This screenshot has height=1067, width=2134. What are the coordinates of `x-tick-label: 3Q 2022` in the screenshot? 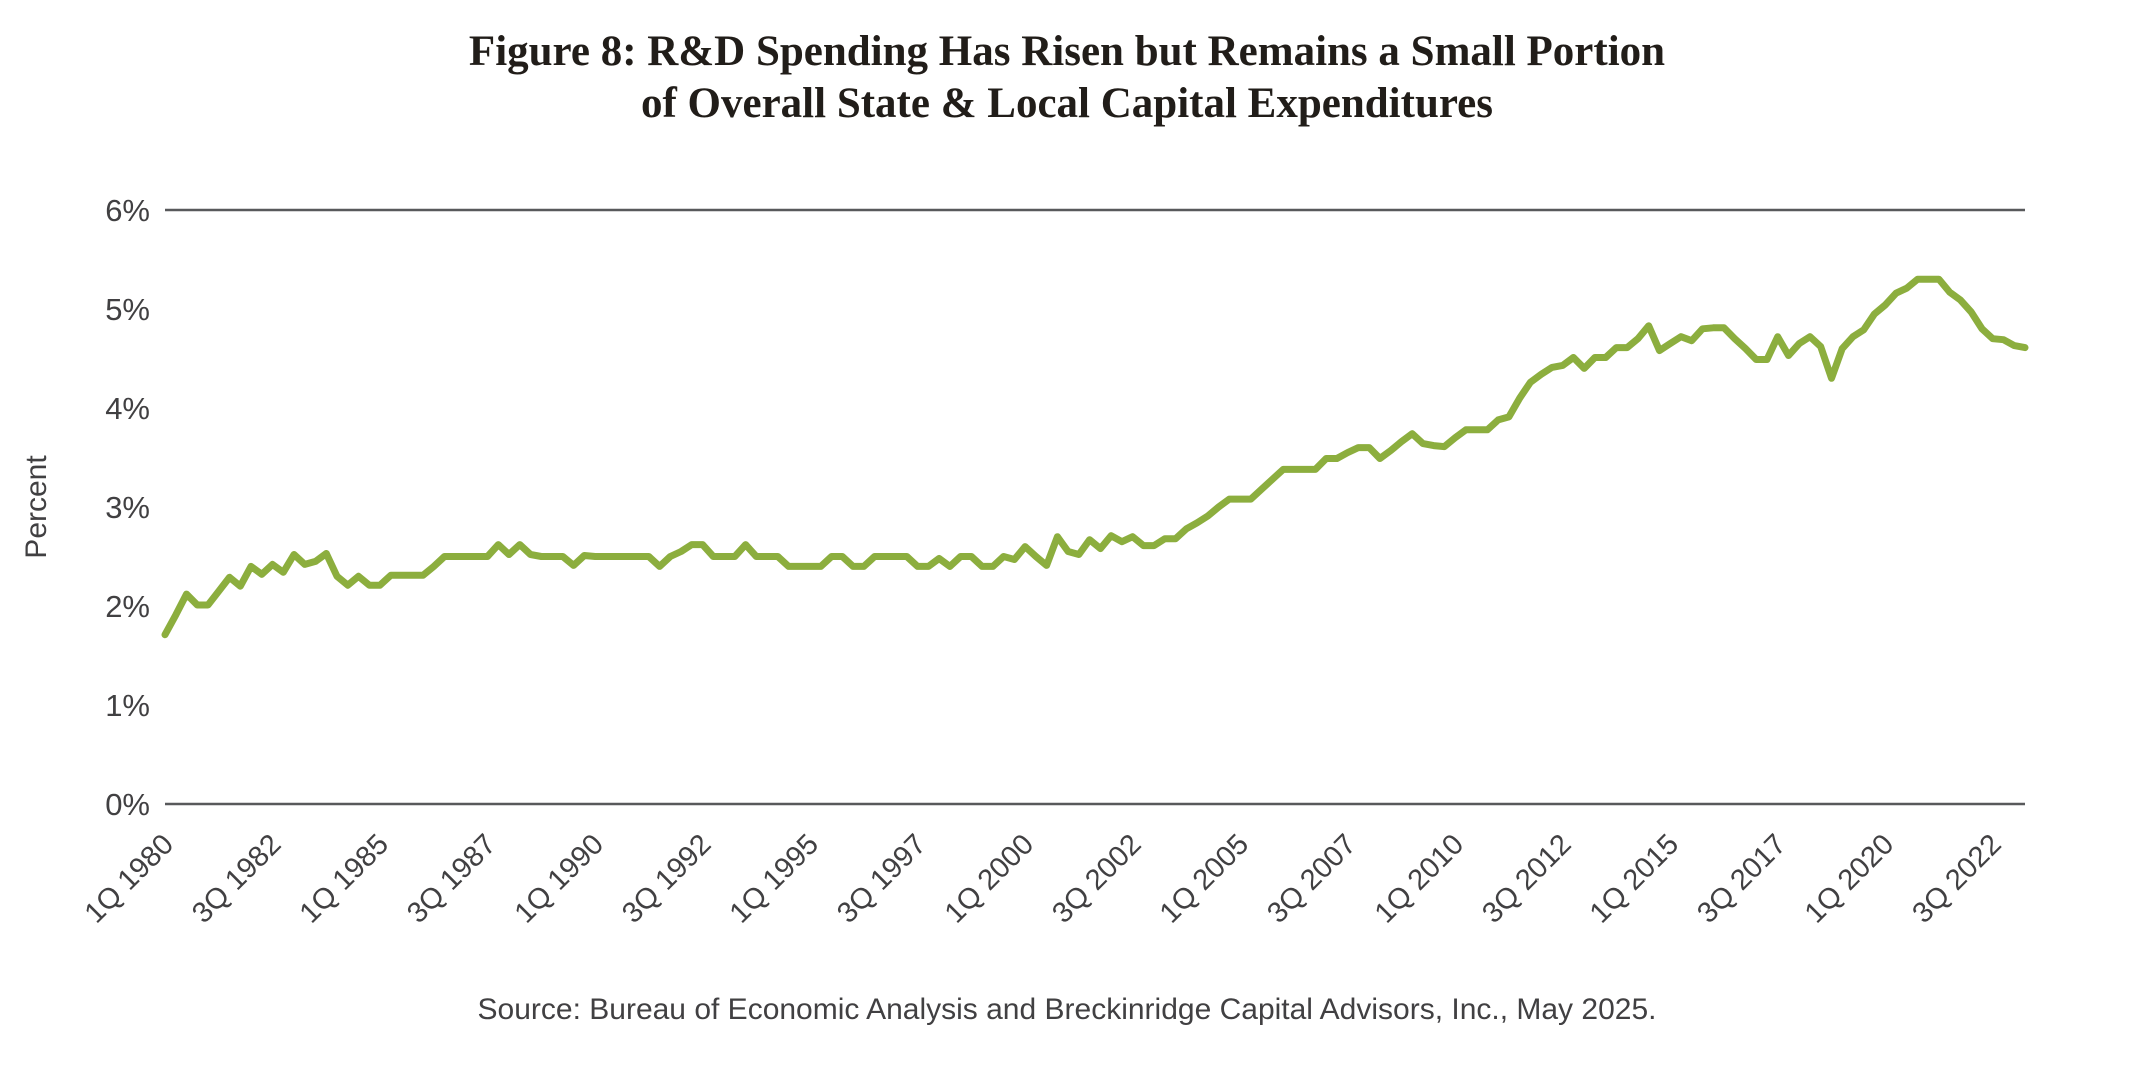 It's located at (1956, 878).